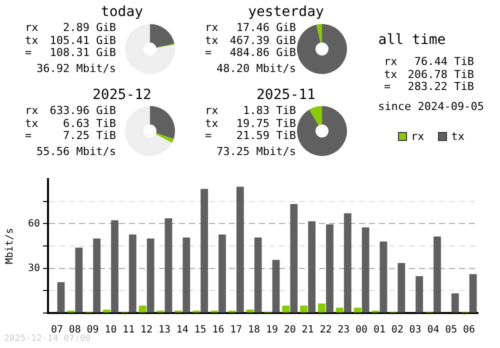 This screenshot has width=500, height=348. I want to click on text: 2.89 GiB, so click(89, 27).